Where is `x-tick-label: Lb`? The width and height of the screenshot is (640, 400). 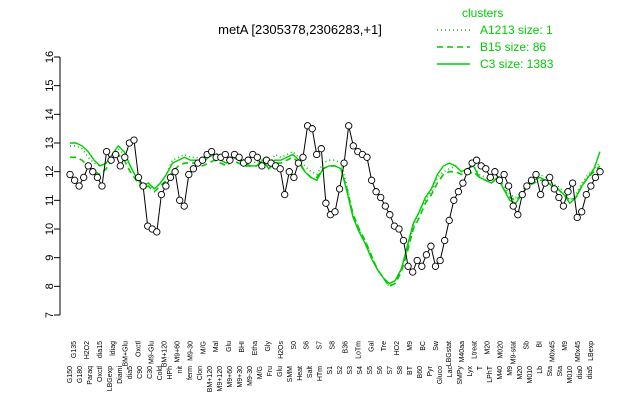
x-tick-label: Lb is located at coordinates (540, 370).